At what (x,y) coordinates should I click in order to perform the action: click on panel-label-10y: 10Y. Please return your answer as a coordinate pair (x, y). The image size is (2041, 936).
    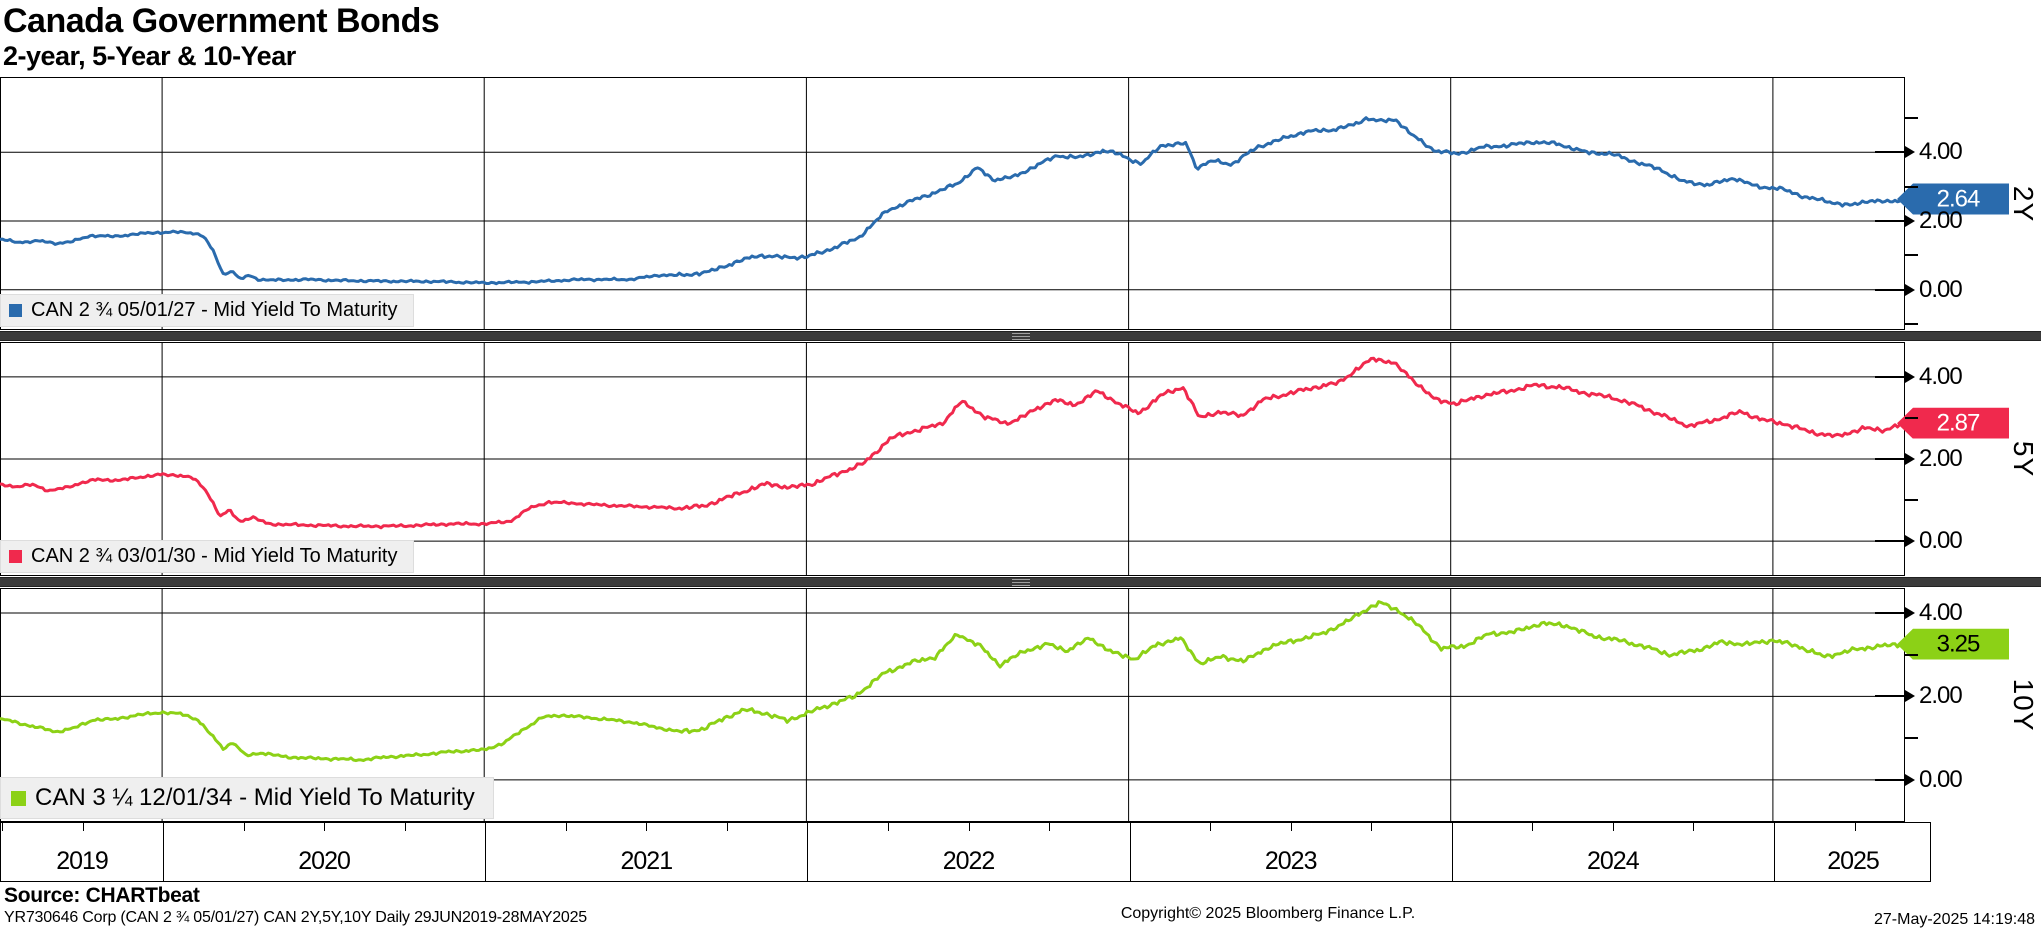
    Looking at the image, I should click on (2023, 705).